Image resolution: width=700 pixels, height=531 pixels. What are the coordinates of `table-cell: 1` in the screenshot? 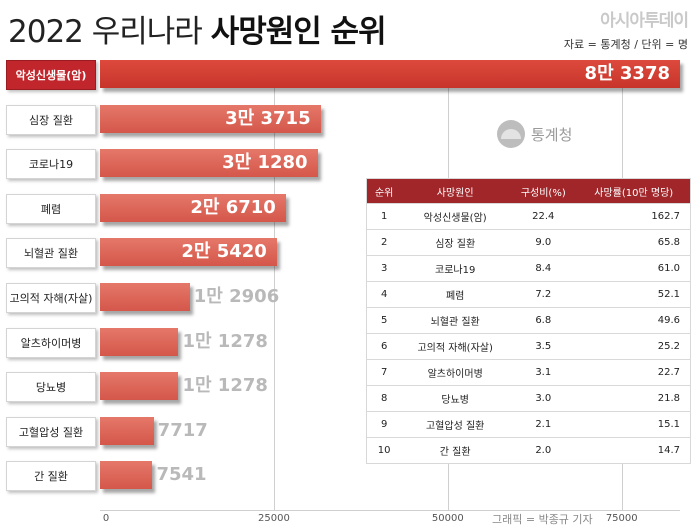 It's located at (384, 216).